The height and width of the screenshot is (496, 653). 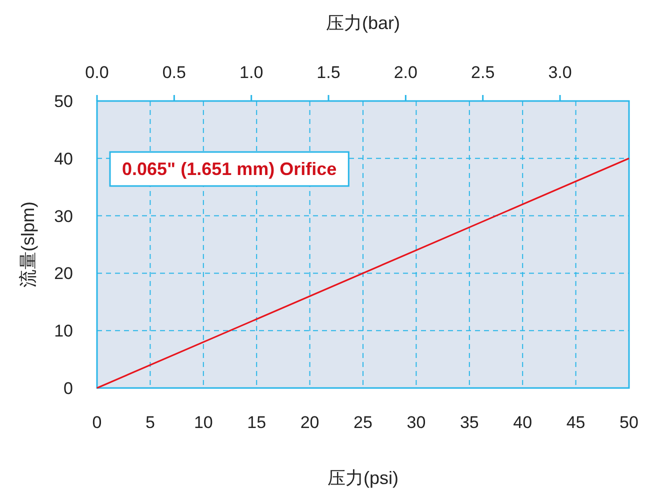 I want to click on x2-tick-label: 2.0, so click(x=406, y=72).